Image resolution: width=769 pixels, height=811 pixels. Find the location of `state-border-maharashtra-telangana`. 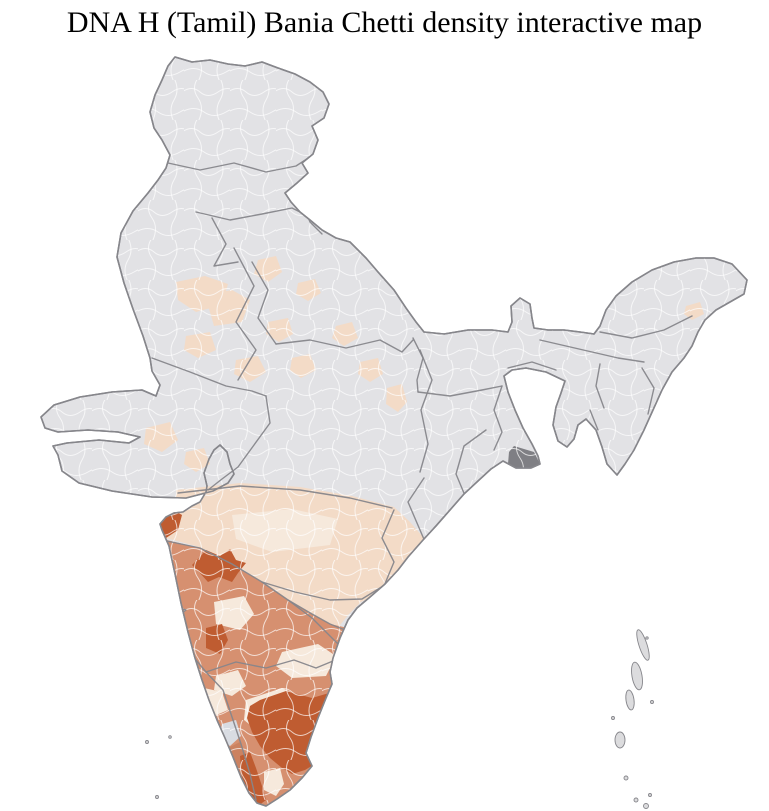

state-border-maharashtra-telangana is located at coordinates (388, 548).